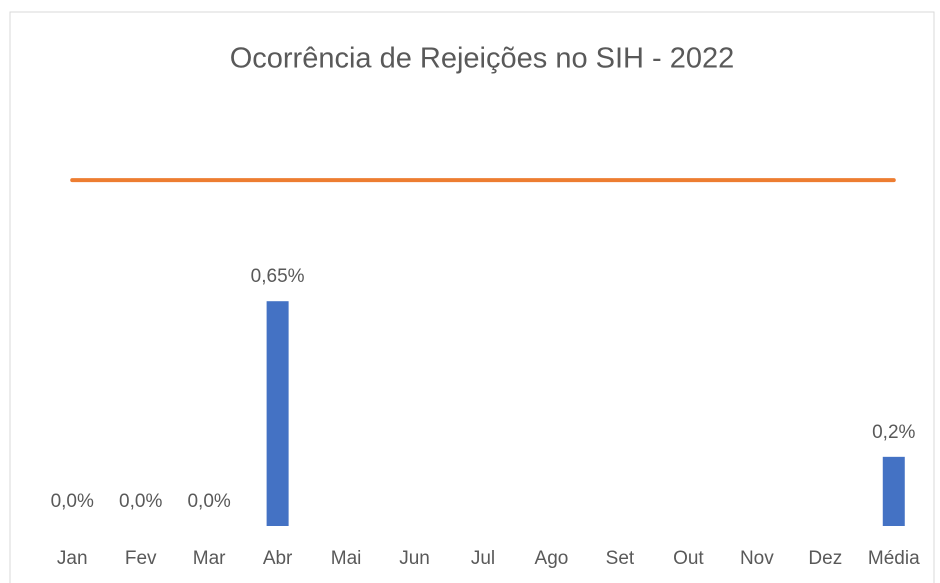  I want to click on x-tick-label: Fev, so click(141, 558).